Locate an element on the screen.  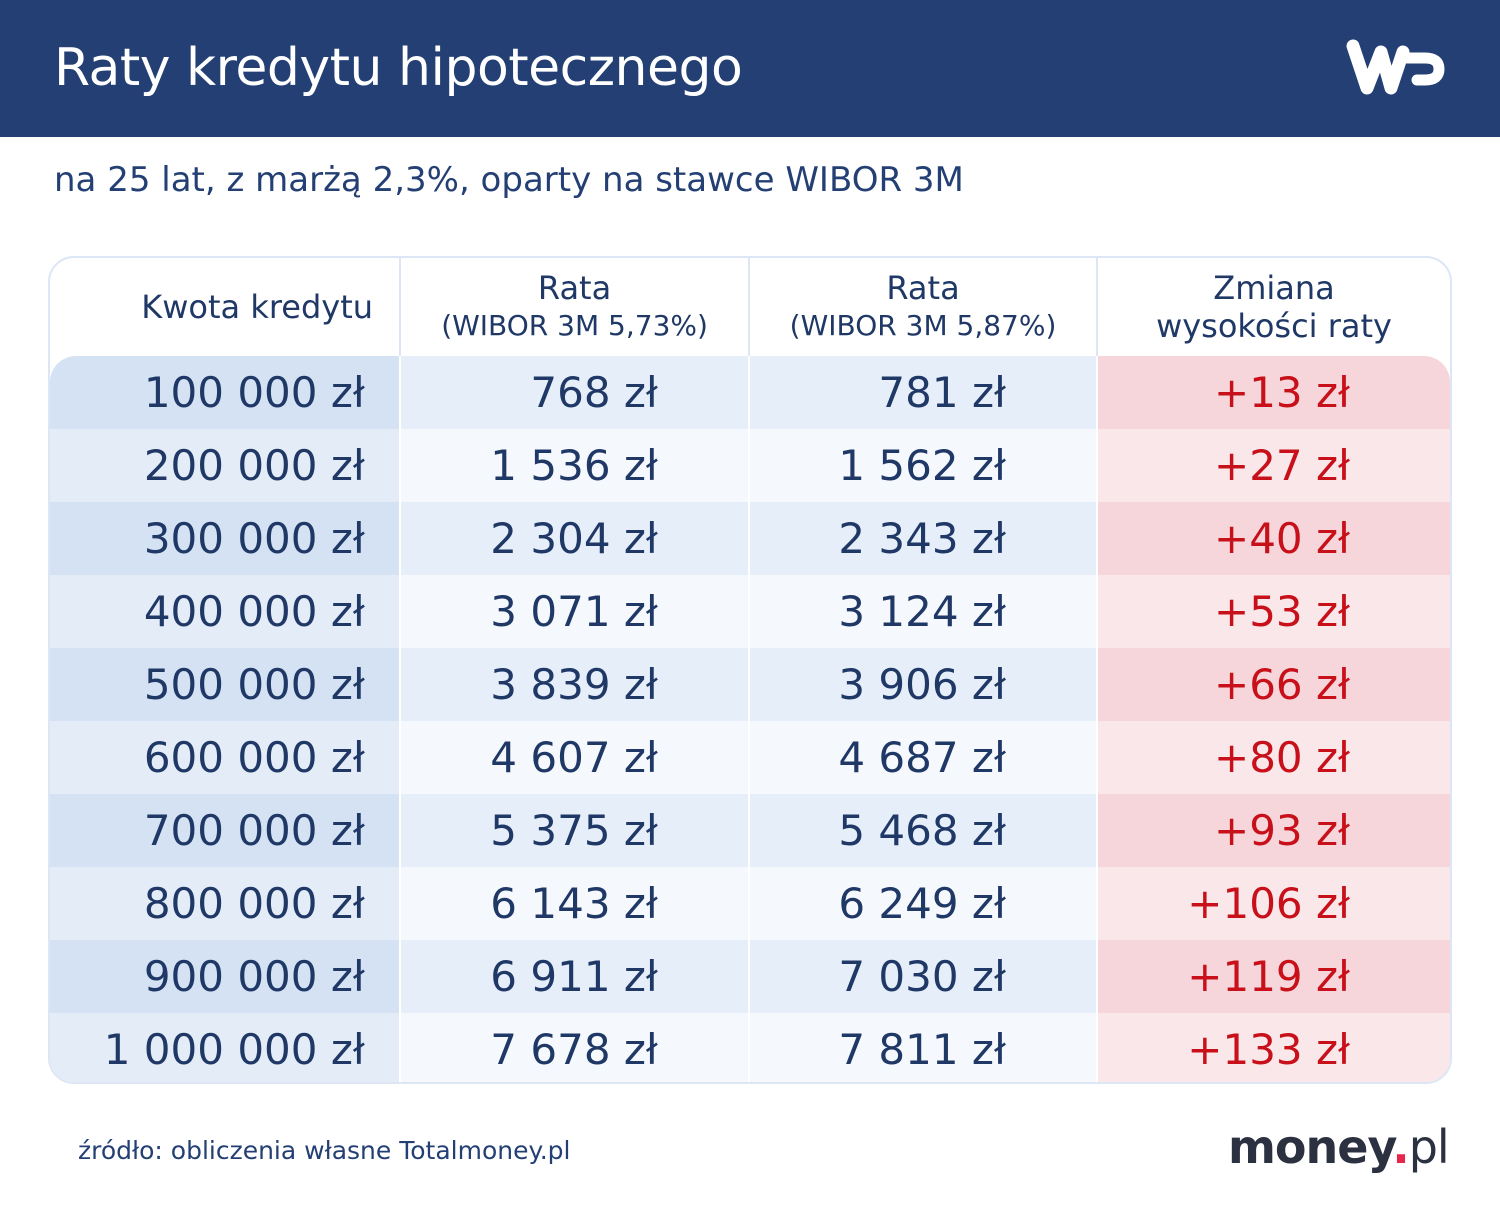
table-row: 800 000 zł 6 143 zł 6 249 zł +106 zł is located at coordinates (750, 903).